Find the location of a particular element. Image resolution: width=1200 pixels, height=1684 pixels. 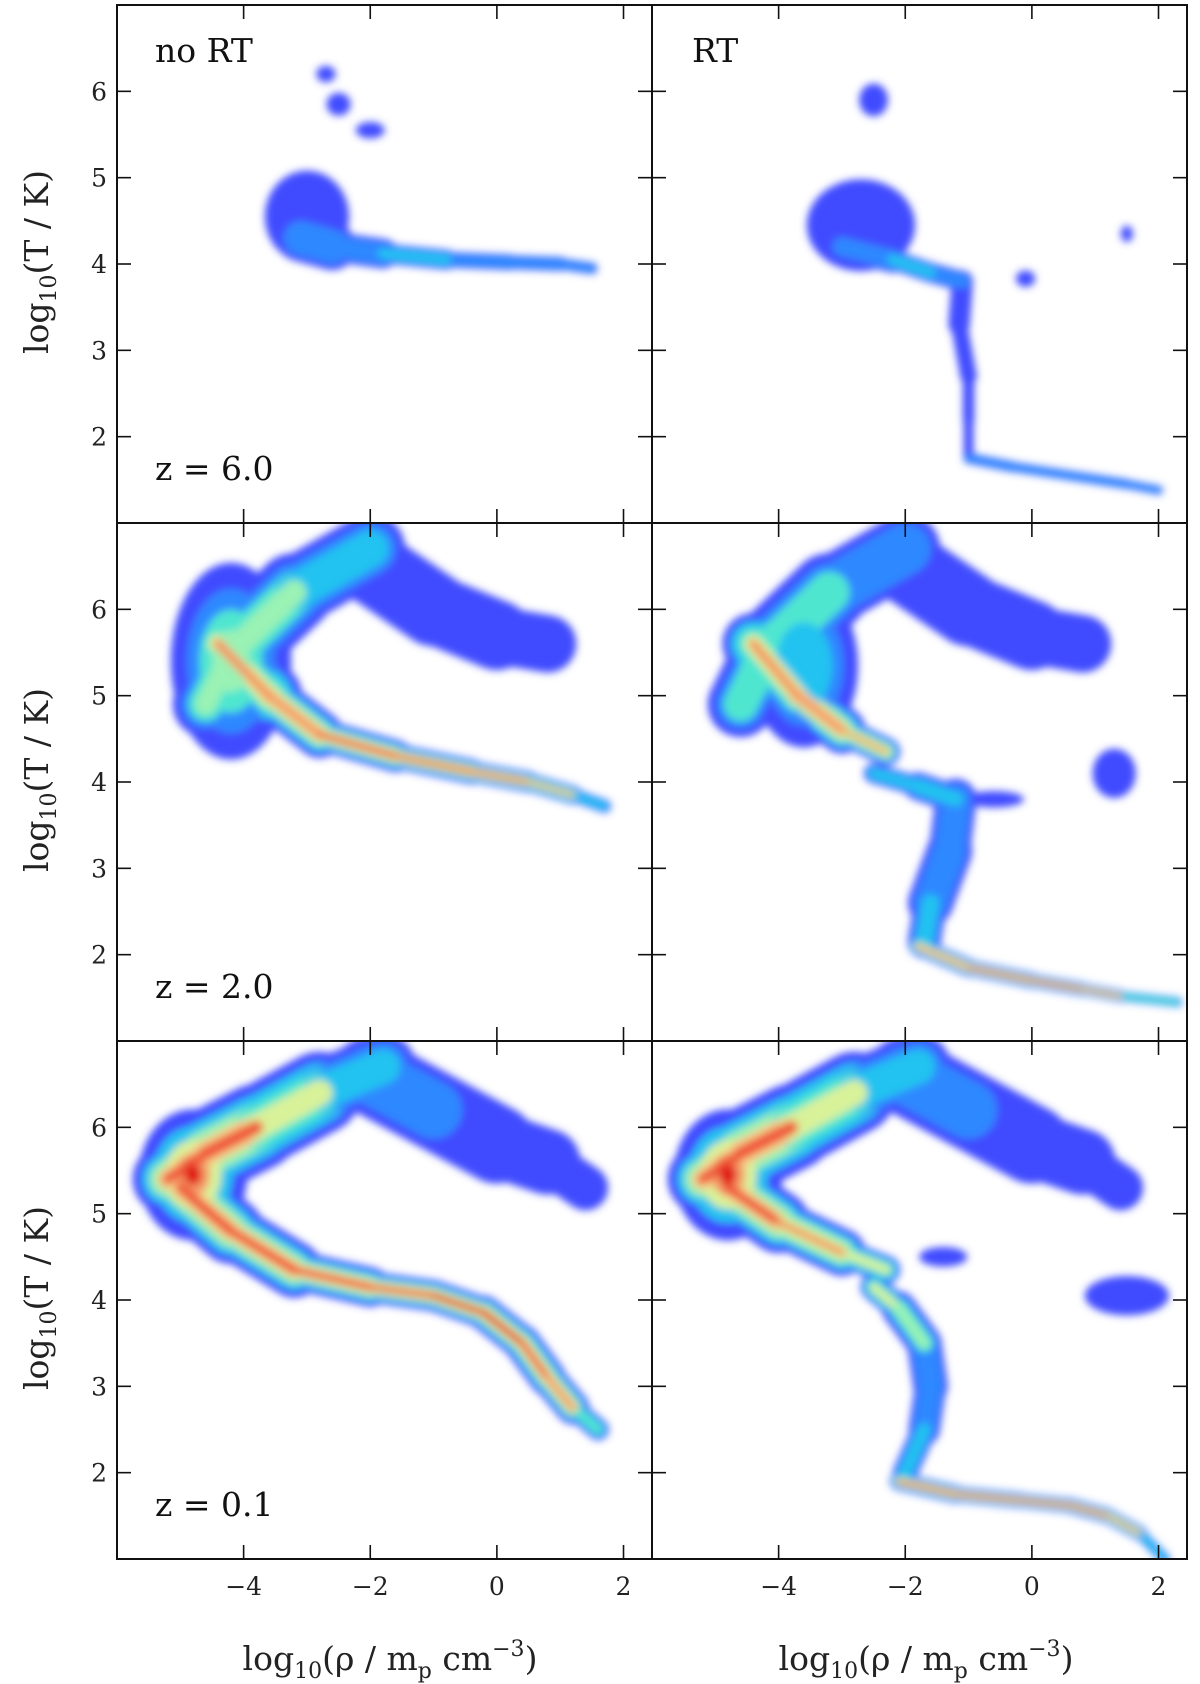

x-label-sub: 10 is located at coordinates (308, 1671).